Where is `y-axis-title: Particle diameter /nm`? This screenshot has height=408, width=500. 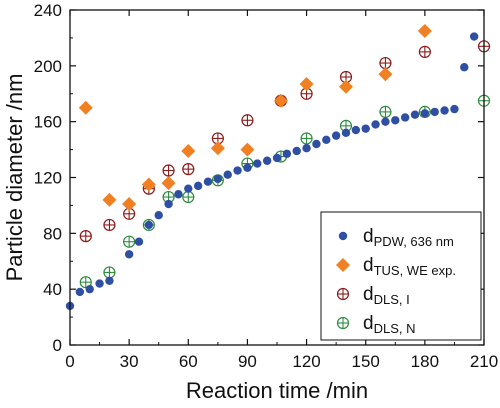 y-axis-title: Particle diameter /nm is located at coordinates (14, 178).